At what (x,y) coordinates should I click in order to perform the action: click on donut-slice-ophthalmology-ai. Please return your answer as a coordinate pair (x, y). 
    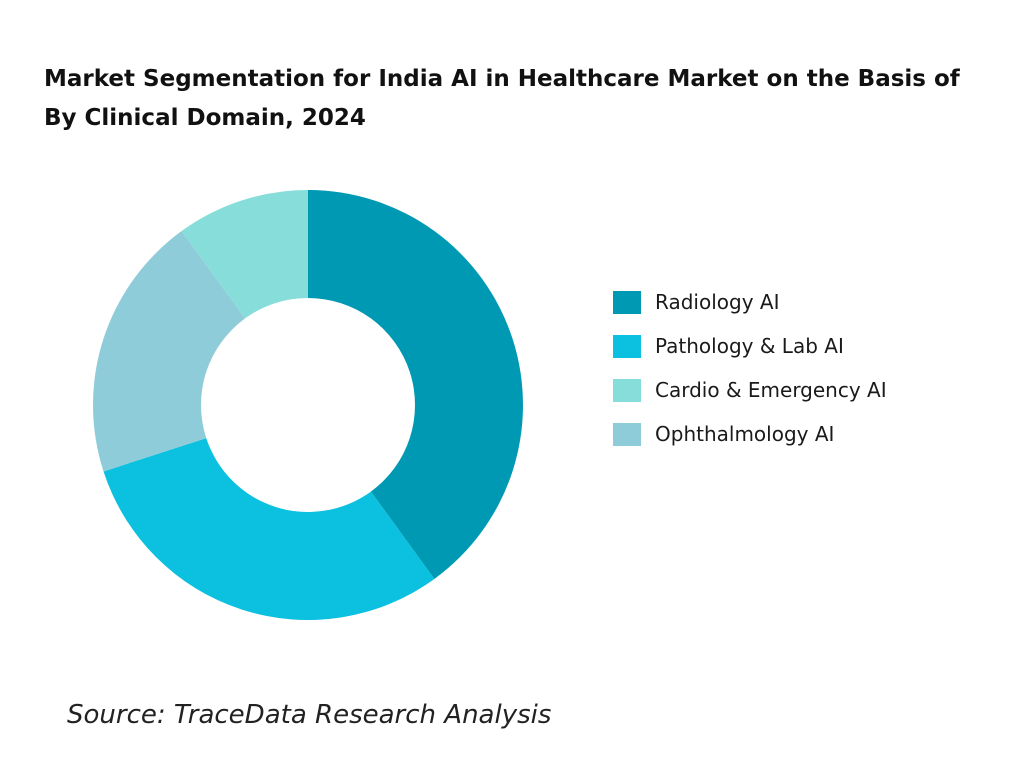
    Looking at the image, I should click on (169, 351).